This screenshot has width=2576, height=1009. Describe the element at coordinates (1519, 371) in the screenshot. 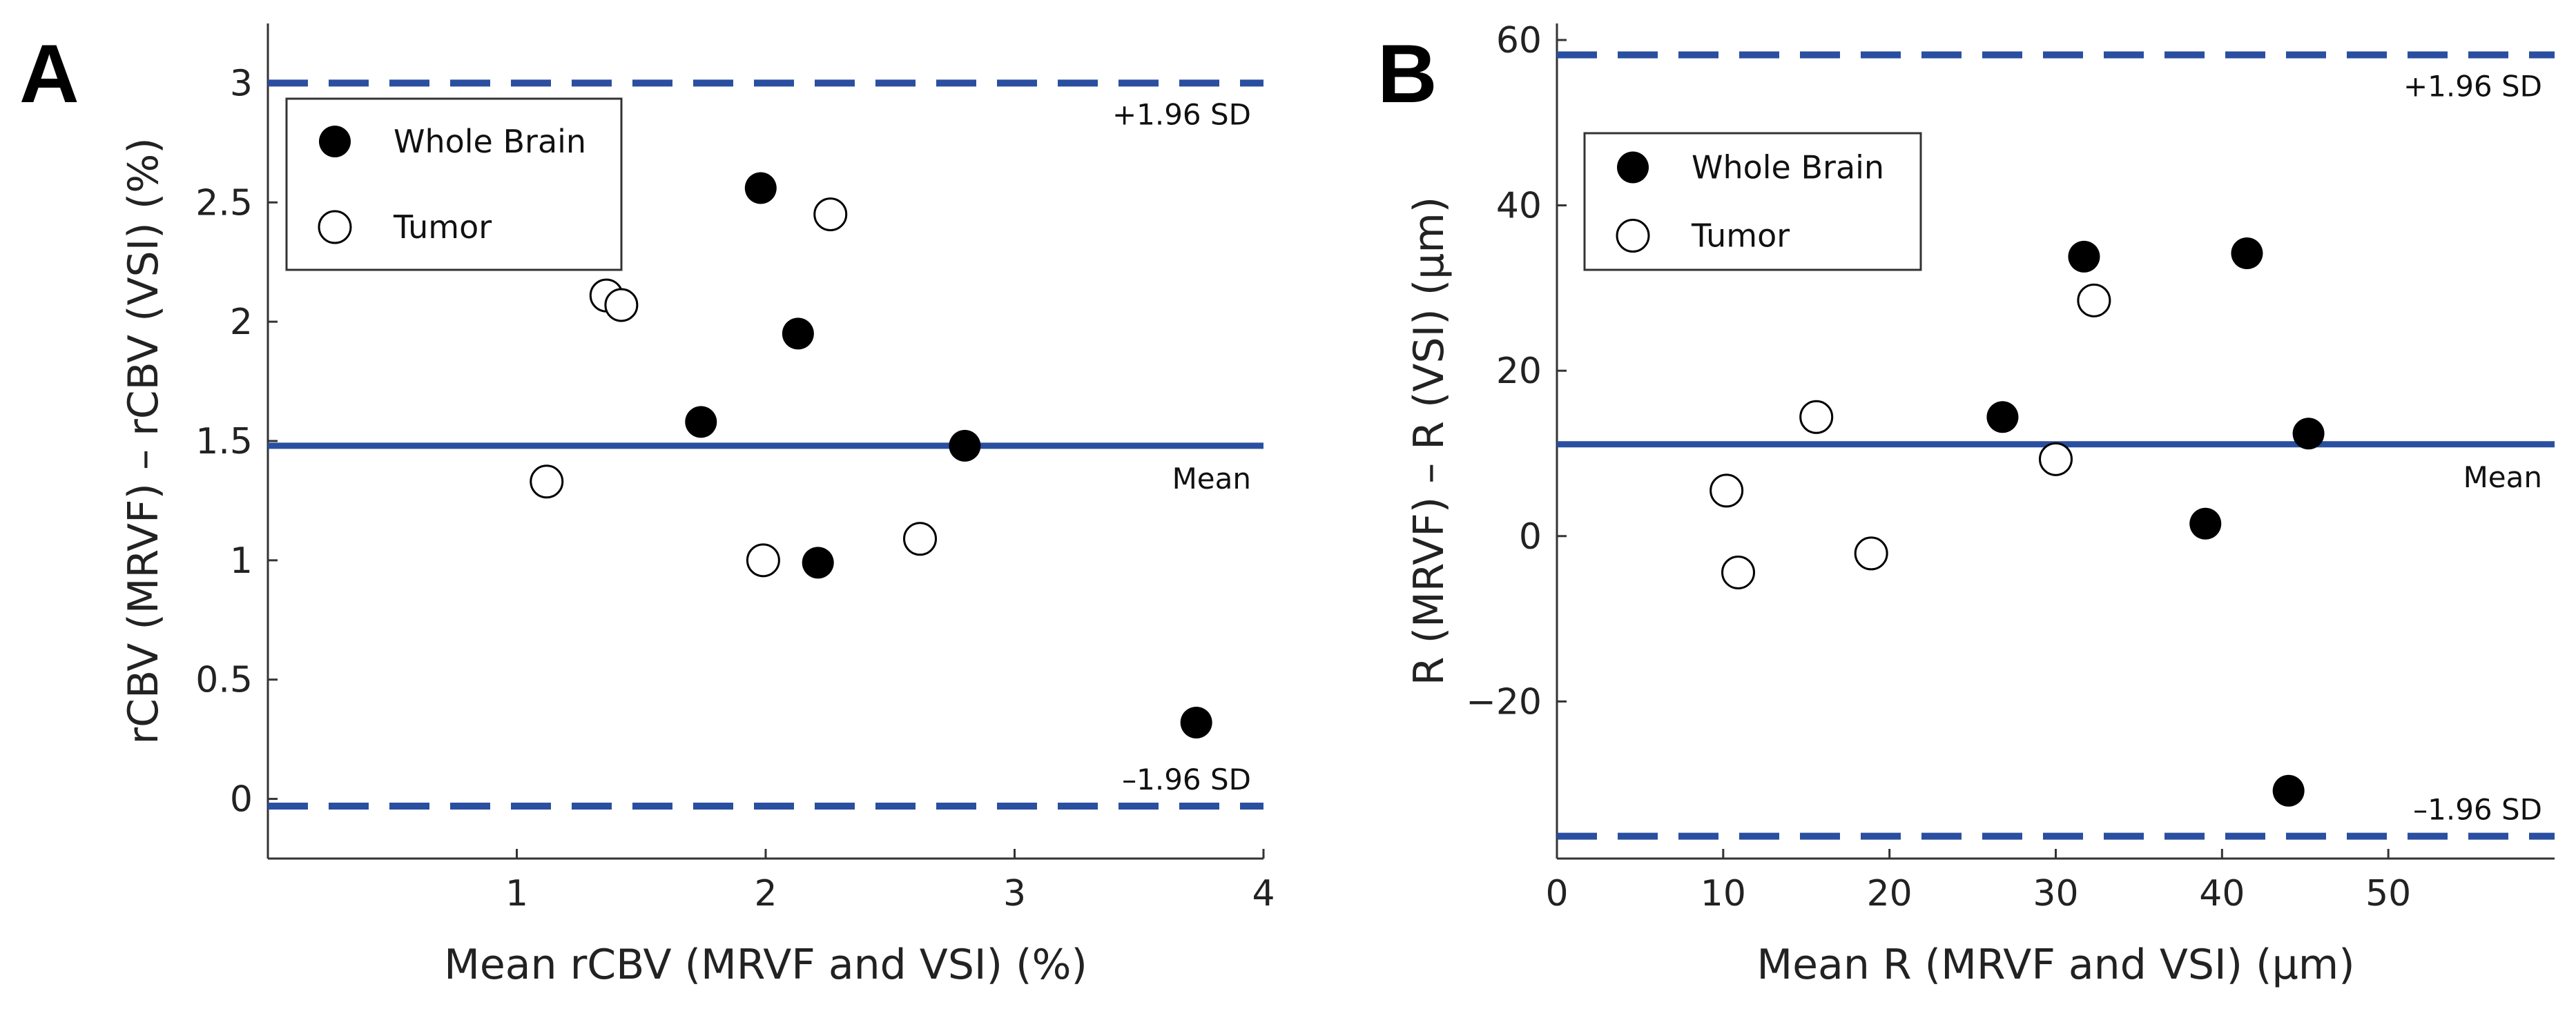

I see `y-tick-label: 20` at that location.